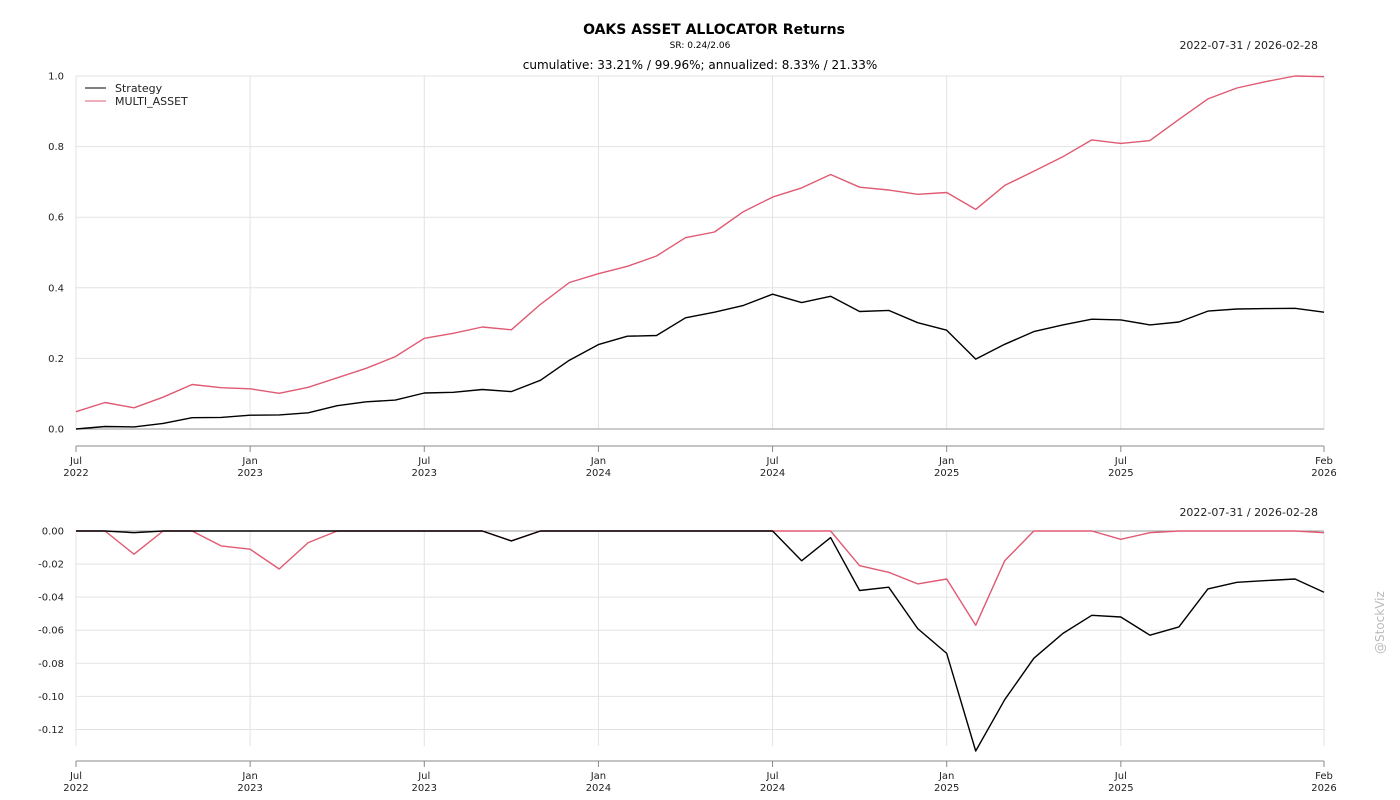  Describe the element at coordinates (1323, 473) in the screenshot. I see `top-x-tick-label: 2026` at that location.